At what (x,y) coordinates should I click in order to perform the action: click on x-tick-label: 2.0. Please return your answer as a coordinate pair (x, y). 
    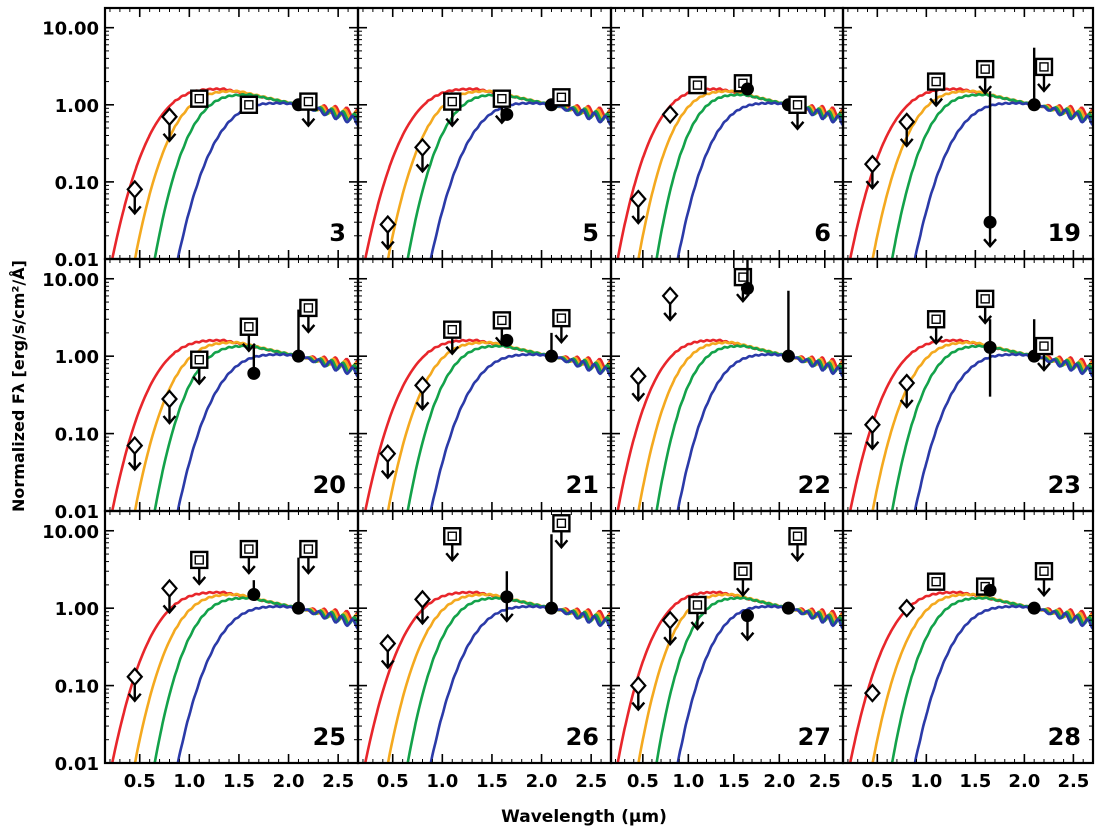
    Looking at the image, I should click on (542, 781).